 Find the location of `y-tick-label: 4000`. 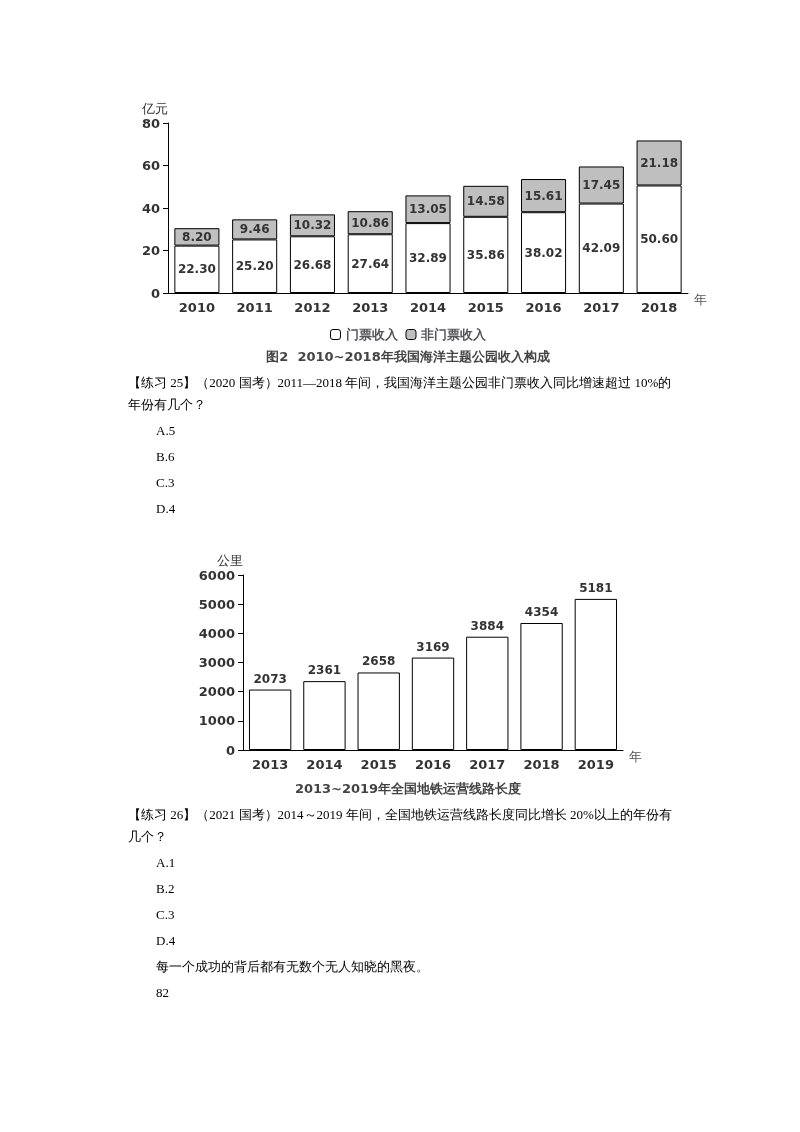

y-tick-label: 4000 is located at coordinates (216, 633).